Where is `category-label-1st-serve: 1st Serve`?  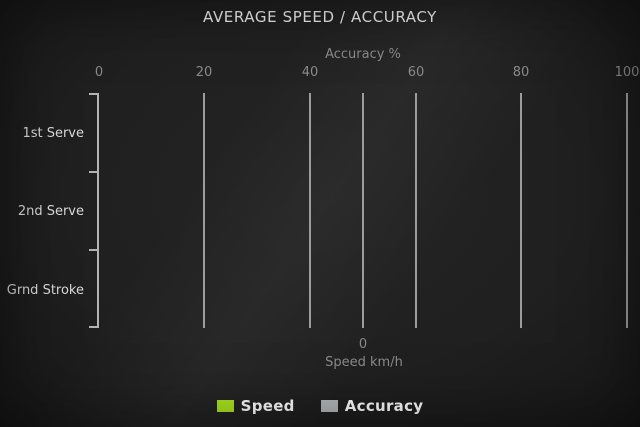 category-label-1st-serve: 1st Serve is located at coordinates (53, 133).